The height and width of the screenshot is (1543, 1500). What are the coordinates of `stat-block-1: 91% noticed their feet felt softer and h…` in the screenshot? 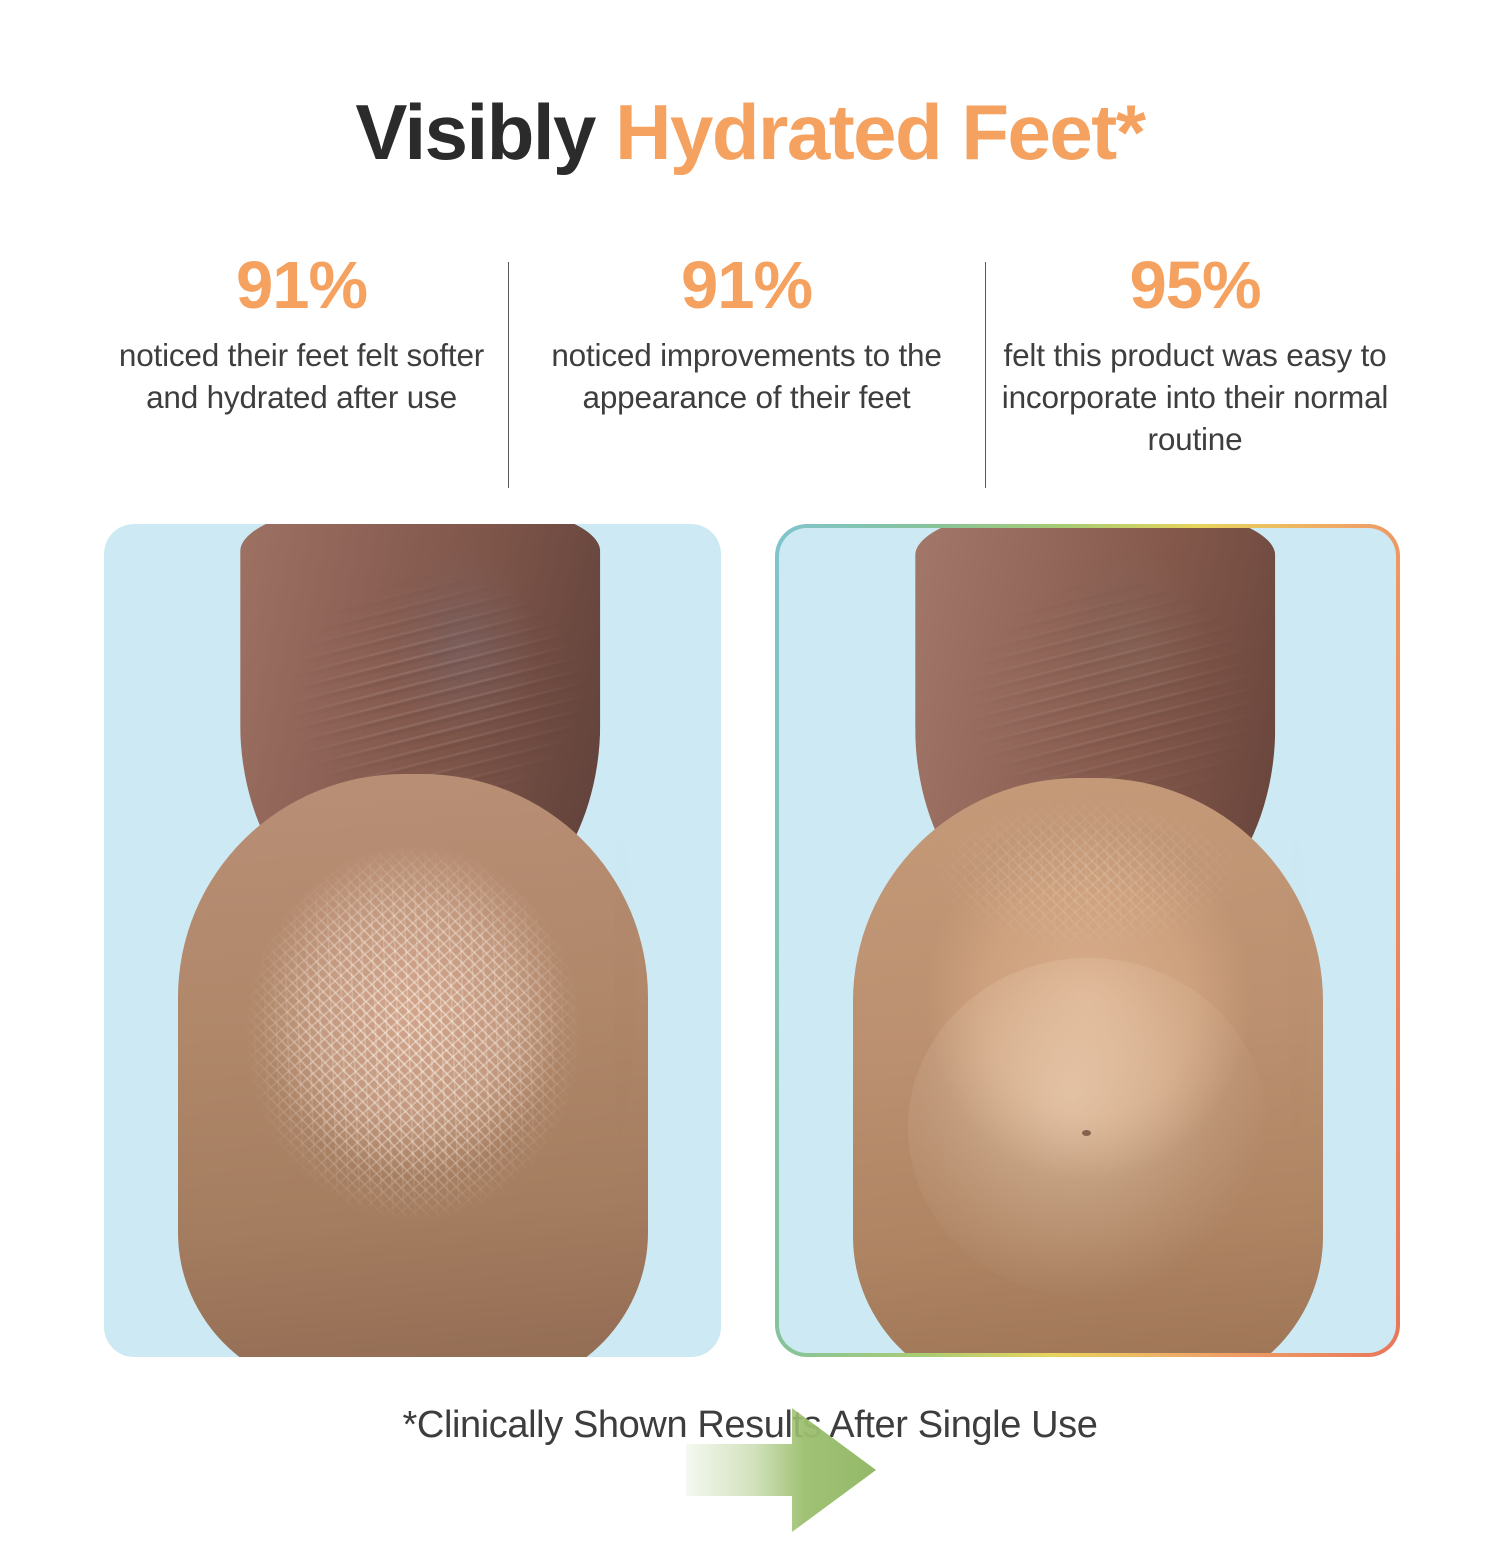 It's located at (301, 335).